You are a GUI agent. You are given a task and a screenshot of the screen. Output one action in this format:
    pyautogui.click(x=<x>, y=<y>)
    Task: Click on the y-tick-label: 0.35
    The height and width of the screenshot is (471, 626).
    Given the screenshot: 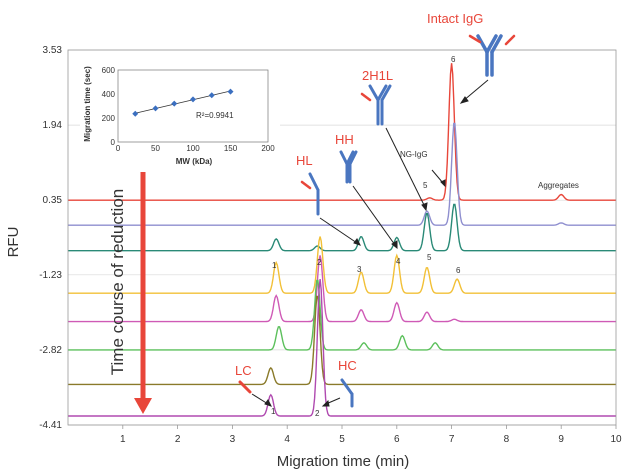 What is the action you would take?
    pyautogui.click(x=53, y=200)
    